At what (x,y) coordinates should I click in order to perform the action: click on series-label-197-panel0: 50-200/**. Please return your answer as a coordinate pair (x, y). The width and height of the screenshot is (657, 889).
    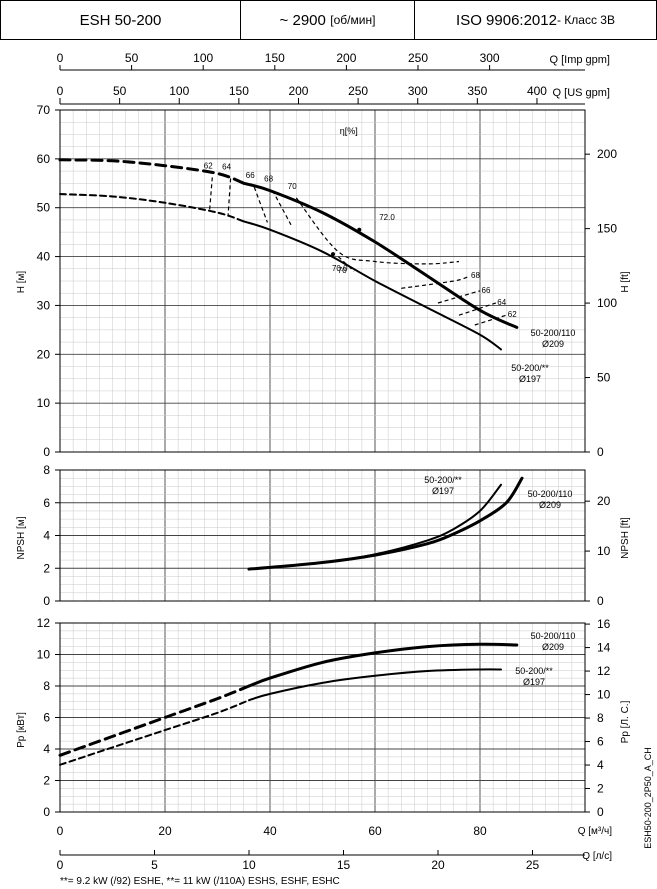
    Looking at the image, I should click on (530, 368).